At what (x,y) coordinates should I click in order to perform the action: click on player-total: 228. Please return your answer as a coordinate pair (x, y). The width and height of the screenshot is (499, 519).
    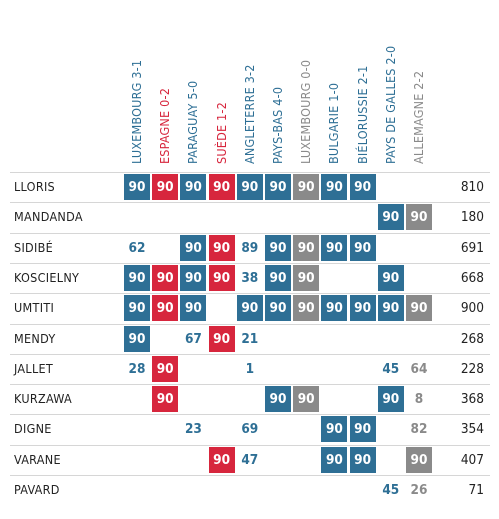
    Looking at the image, I should click on (472, 368).